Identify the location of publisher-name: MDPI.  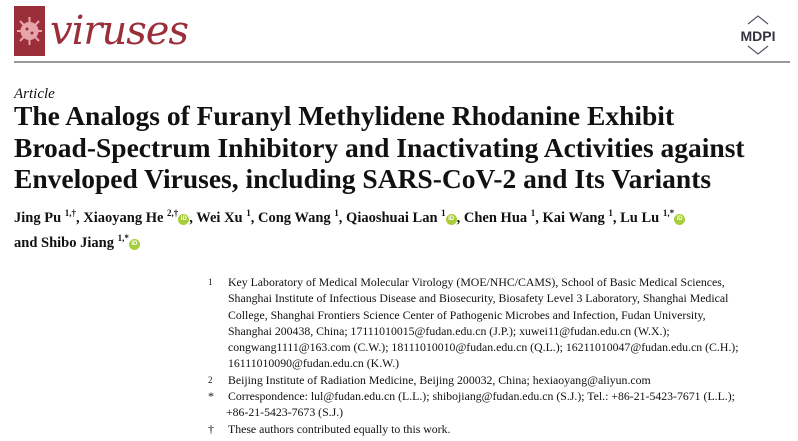
(758, 36).